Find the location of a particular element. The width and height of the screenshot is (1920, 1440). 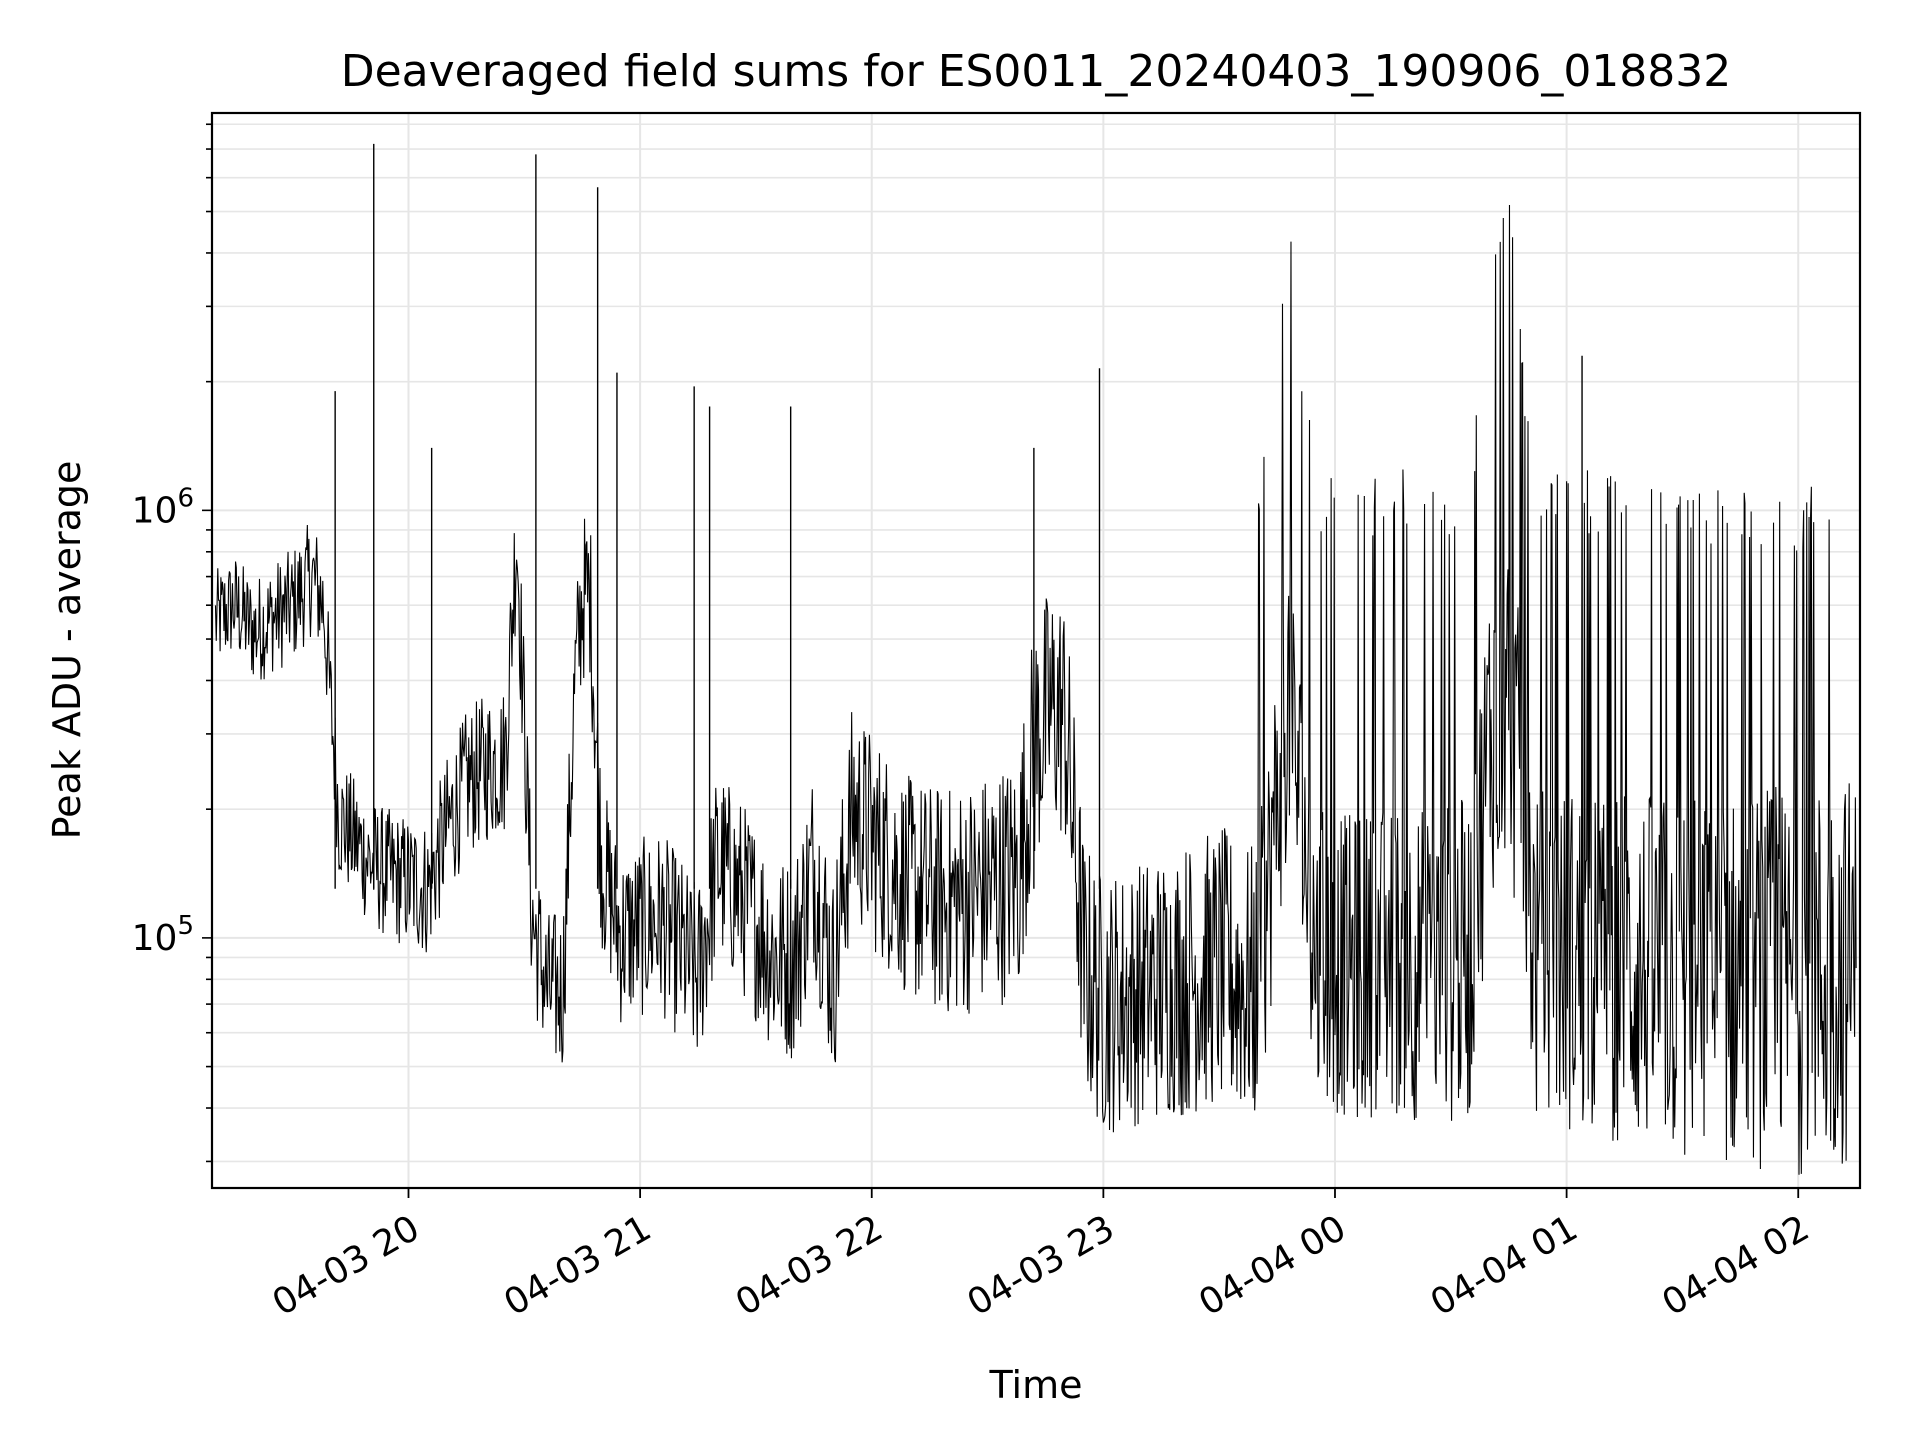

y-tick-exponent: 6 is located at coordinates (185, 498).